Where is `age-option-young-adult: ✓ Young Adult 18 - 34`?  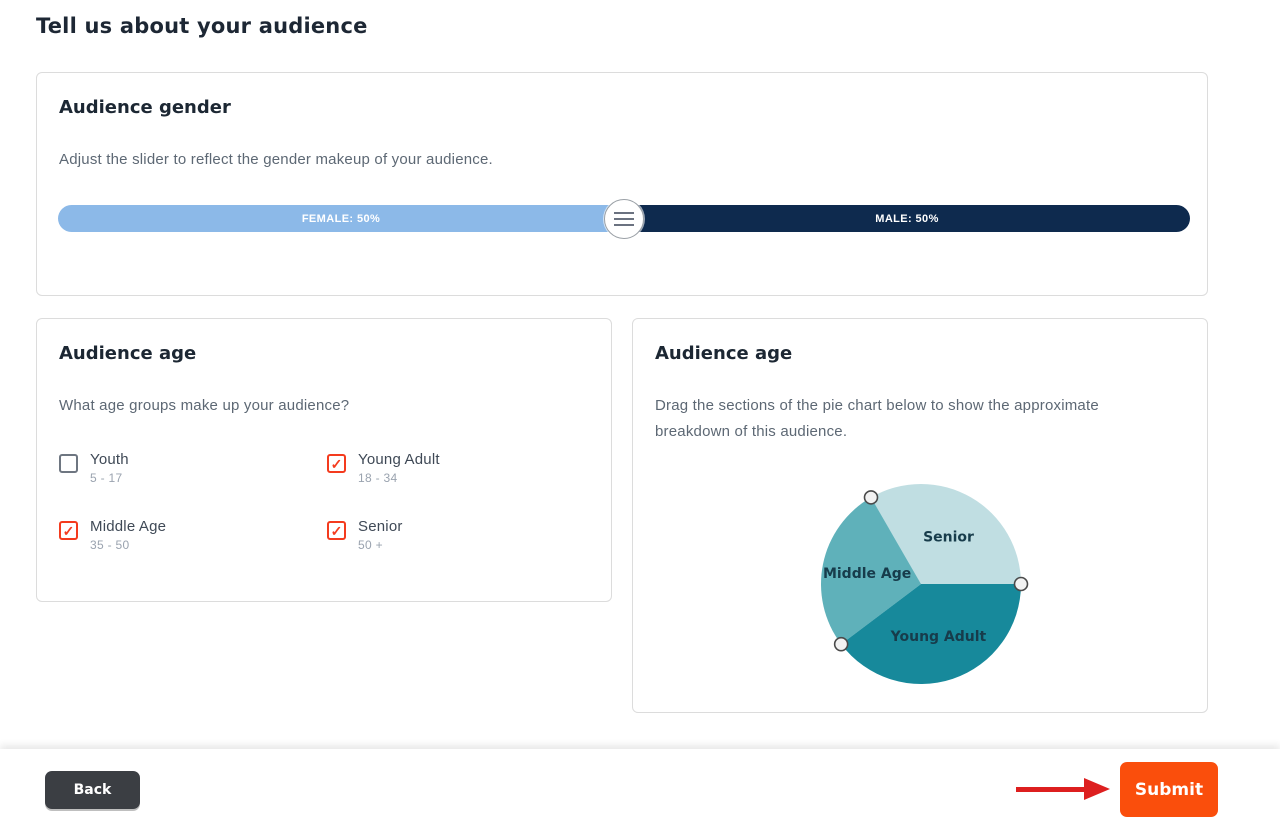 age-option-young-adult: ✓ Young Adult 18 - 34 is located at coordinates (461, 468).